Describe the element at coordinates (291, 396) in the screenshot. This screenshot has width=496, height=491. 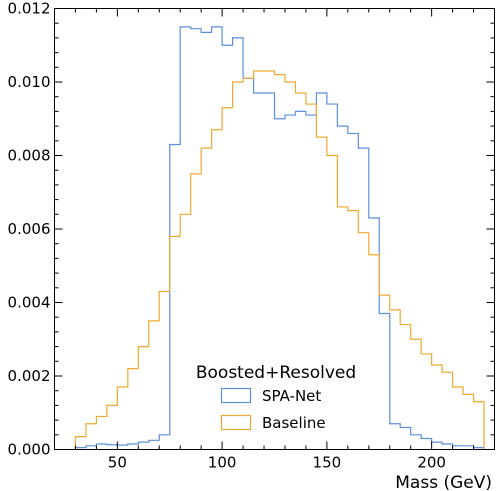
I see `legend-label-spa-net: SPA-Net` at that location.